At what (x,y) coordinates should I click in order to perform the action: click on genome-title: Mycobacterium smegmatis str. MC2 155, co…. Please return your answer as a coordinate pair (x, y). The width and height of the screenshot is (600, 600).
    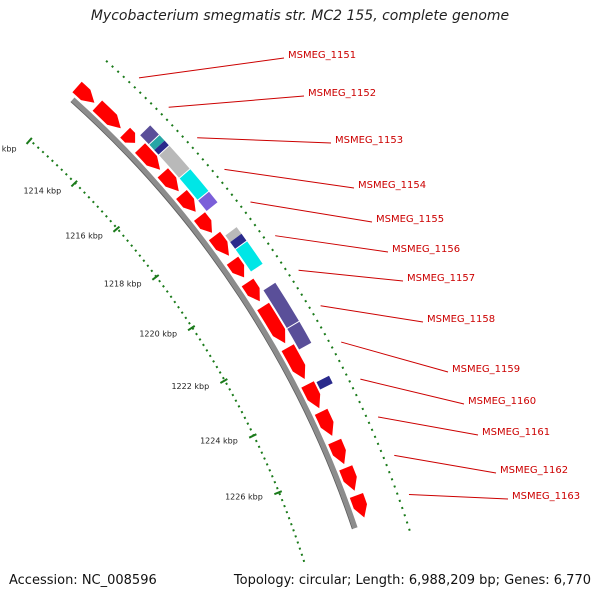
    Looking at the image, I should click on (300, 16).